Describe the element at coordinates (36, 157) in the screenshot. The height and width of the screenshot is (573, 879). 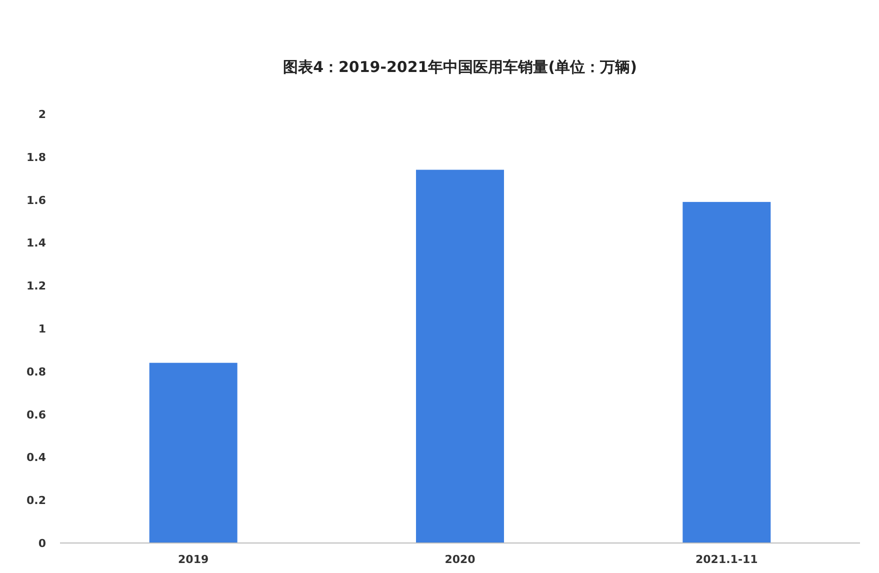
I see `y-tick-label: 1.8` at that location.